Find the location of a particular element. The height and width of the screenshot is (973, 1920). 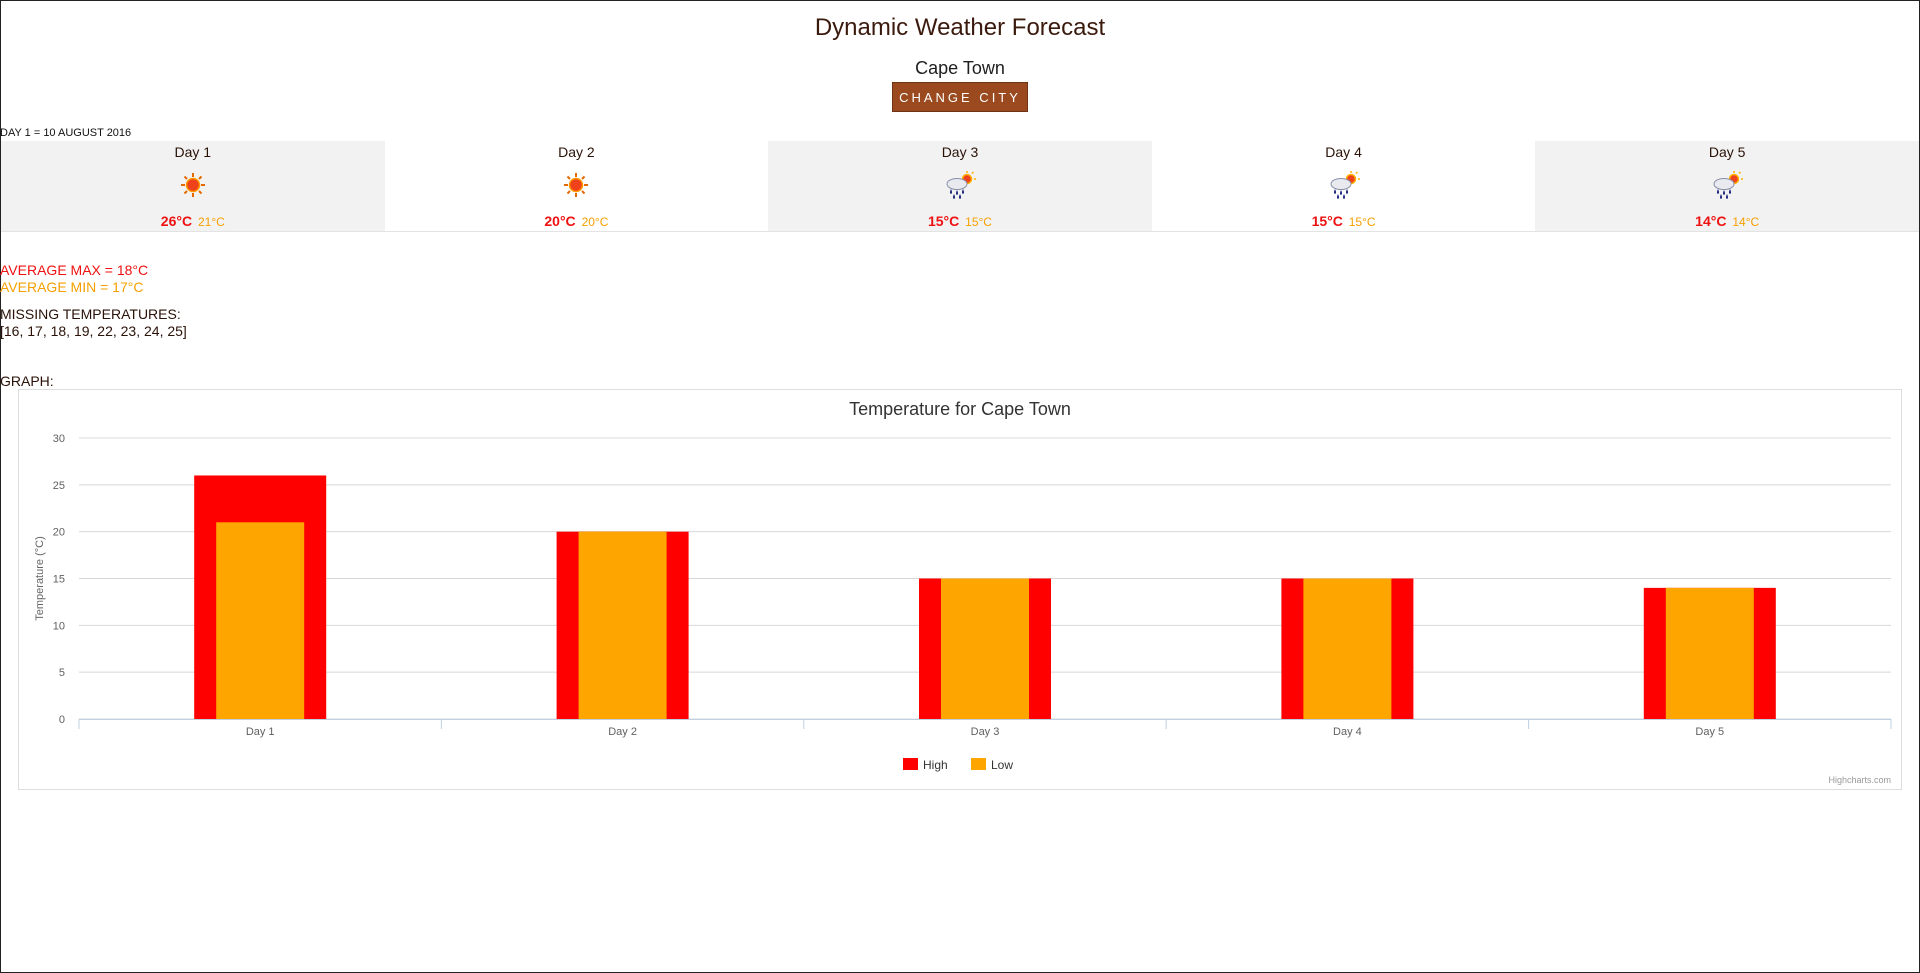

forecast-day: Day 1 26°C 21°C is located at coordinates (193, 186).